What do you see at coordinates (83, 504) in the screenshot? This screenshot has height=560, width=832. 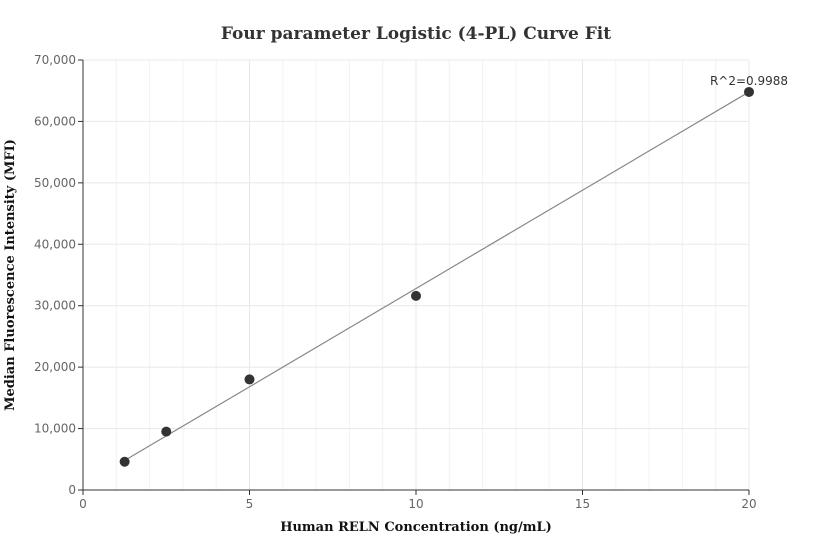 I see `x-tick-label: 0` at bounding box center [83, 504].